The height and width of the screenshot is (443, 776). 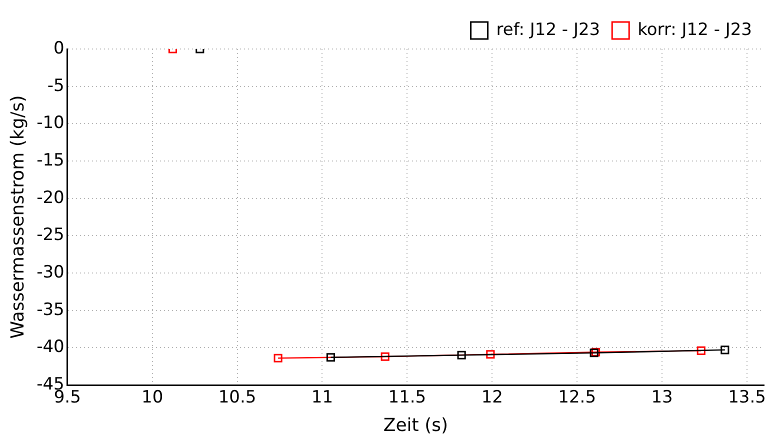 What do you see at coordinates (50, 272) in the screenshot?
I see `y-tick-label: -30` at bounding box center [50, 272].